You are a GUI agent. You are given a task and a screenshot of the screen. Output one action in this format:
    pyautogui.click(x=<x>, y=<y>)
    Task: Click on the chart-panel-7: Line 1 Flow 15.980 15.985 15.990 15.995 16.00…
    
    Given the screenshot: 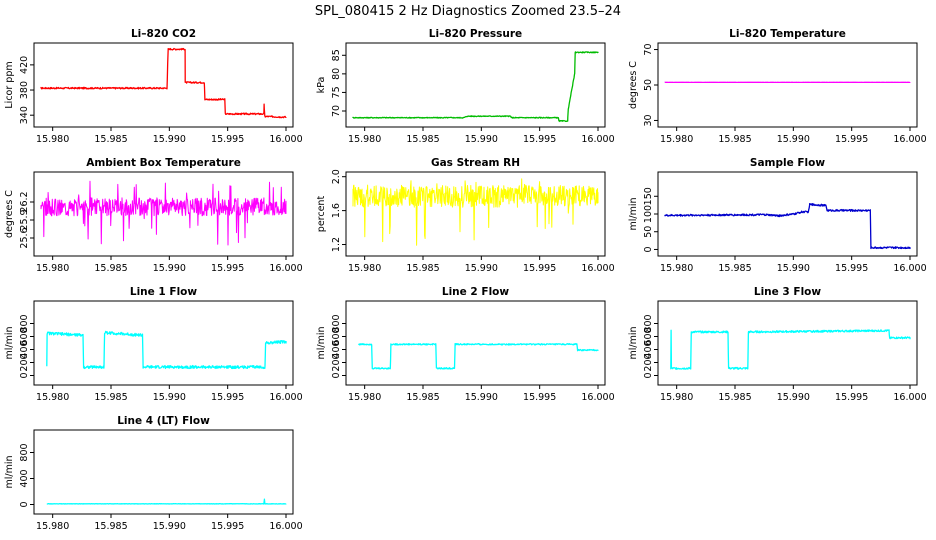 What is the action you would take?
    pyautogui.click(x=153, y=344)
    